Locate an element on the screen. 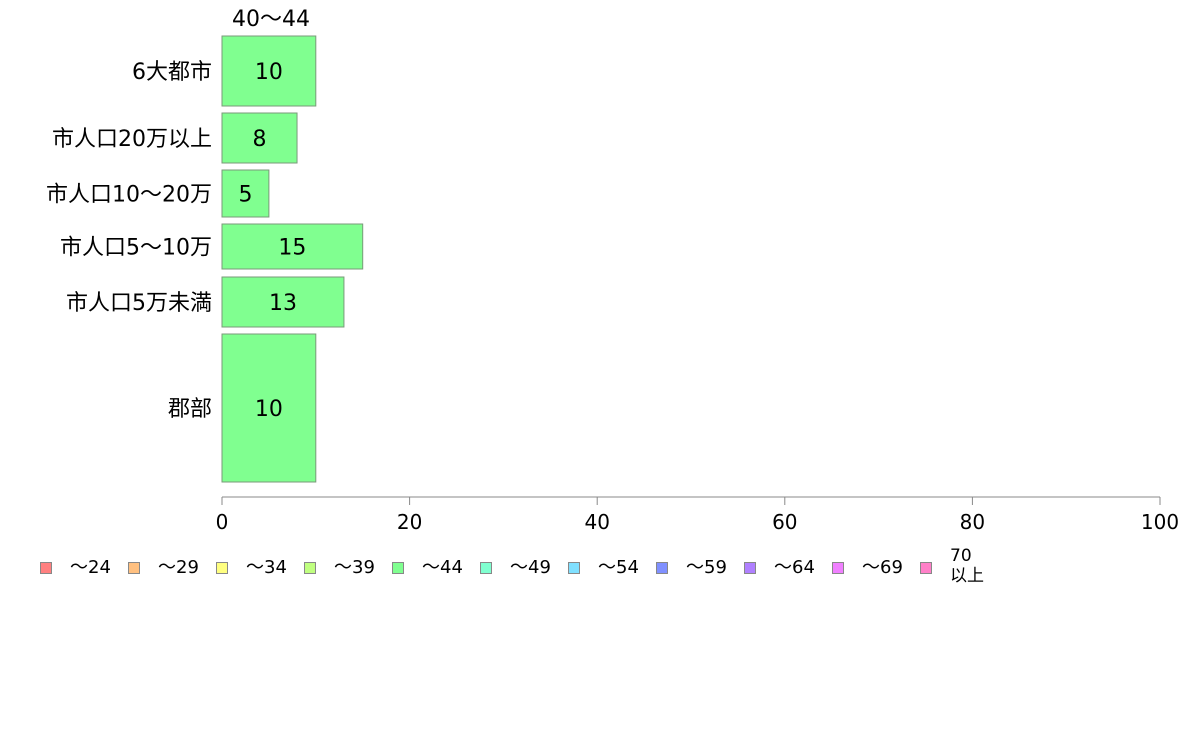 The image size is (1188, 736). category-label: 市人口5〜10万 is located at coordinates (136, 248).